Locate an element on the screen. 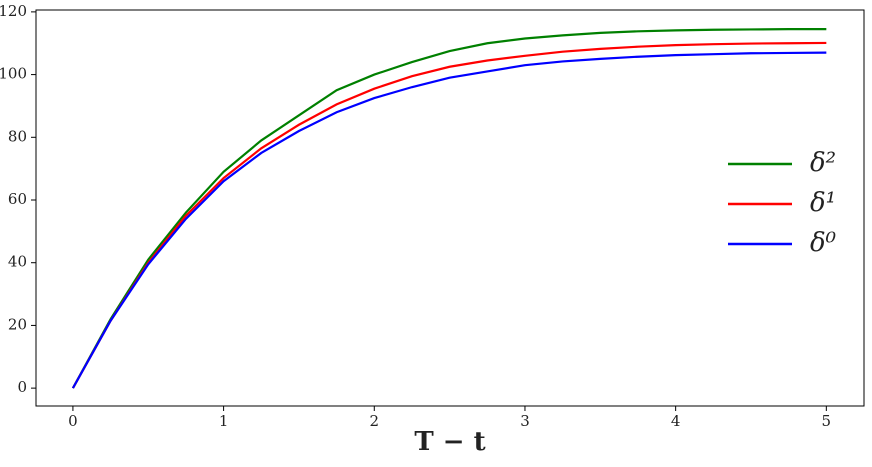  y-tick-label: 40 is located at coordinates (17, 262).